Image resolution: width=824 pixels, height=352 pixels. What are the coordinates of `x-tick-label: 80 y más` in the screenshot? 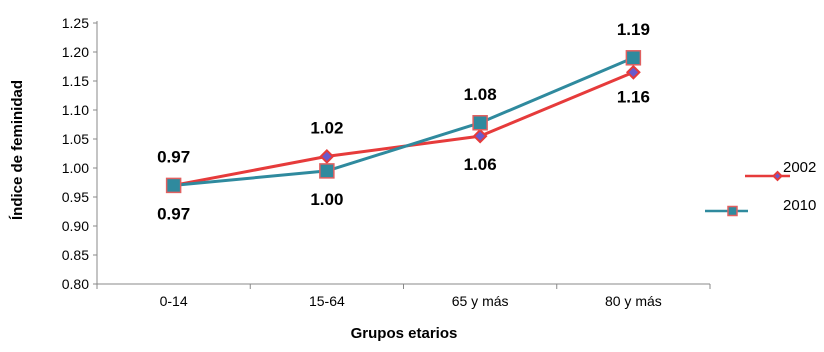 It's located at (633, 301).